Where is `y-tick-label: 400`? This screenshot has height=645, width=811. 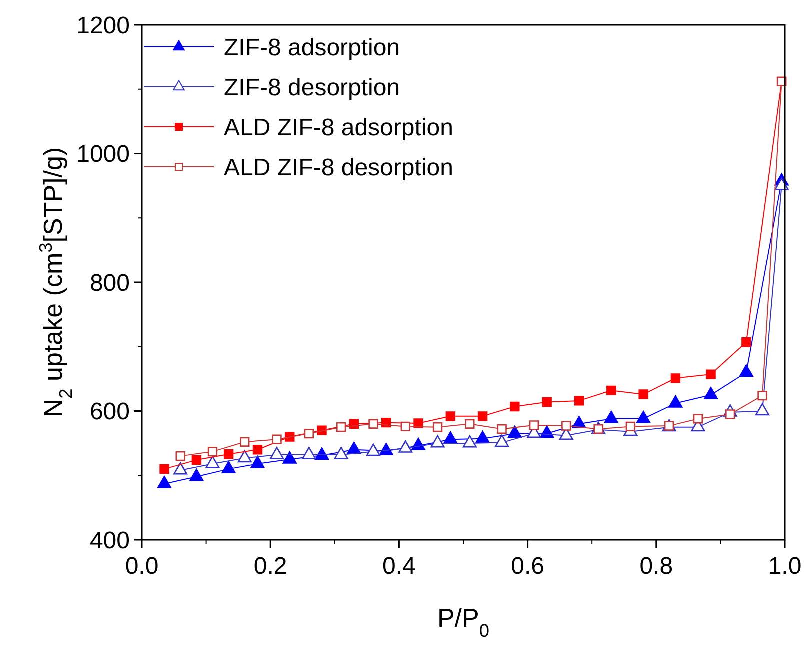
y-tick-label: 400 is located at coordinates (110, 540).